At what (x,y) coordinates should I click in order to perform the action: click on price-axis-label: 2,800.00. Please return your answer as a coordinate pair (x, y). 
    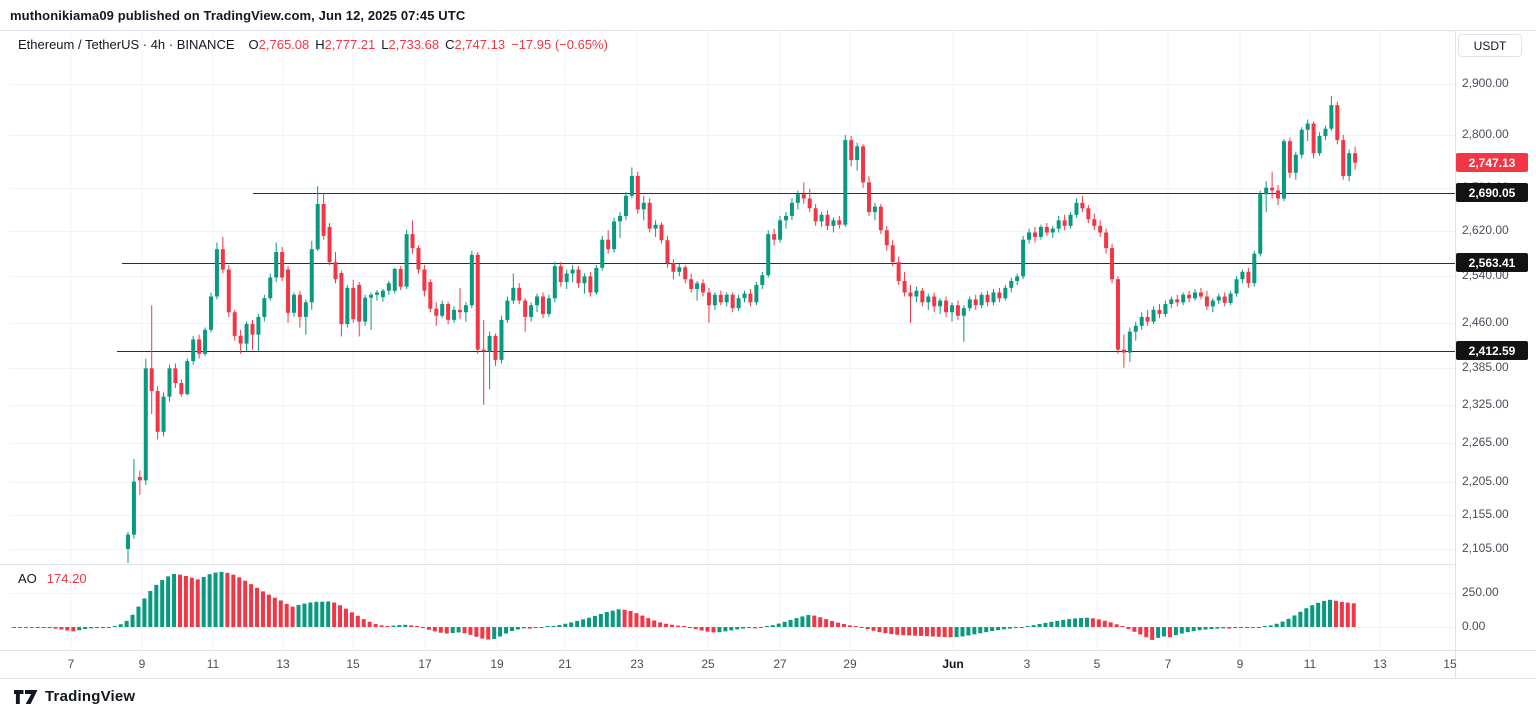
    Looking at the image, I should click on (1485, 134).